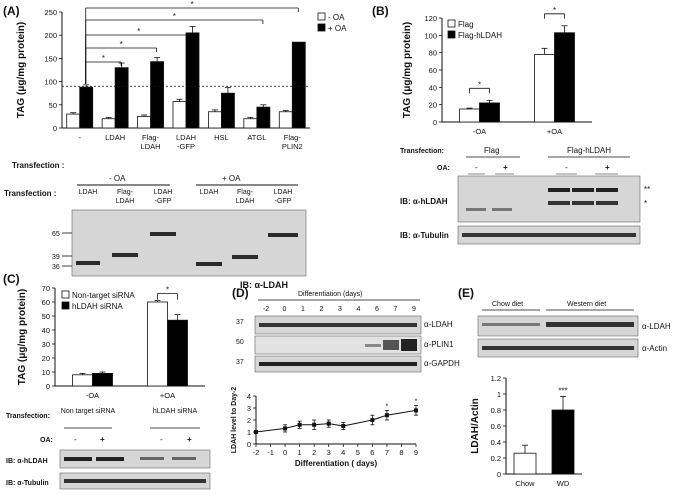 The width and height of the screenshot is (675, 495). Describe the element at coordinates (329, 452) in the screenshot. I see `x-tick-label: 3` at that location.